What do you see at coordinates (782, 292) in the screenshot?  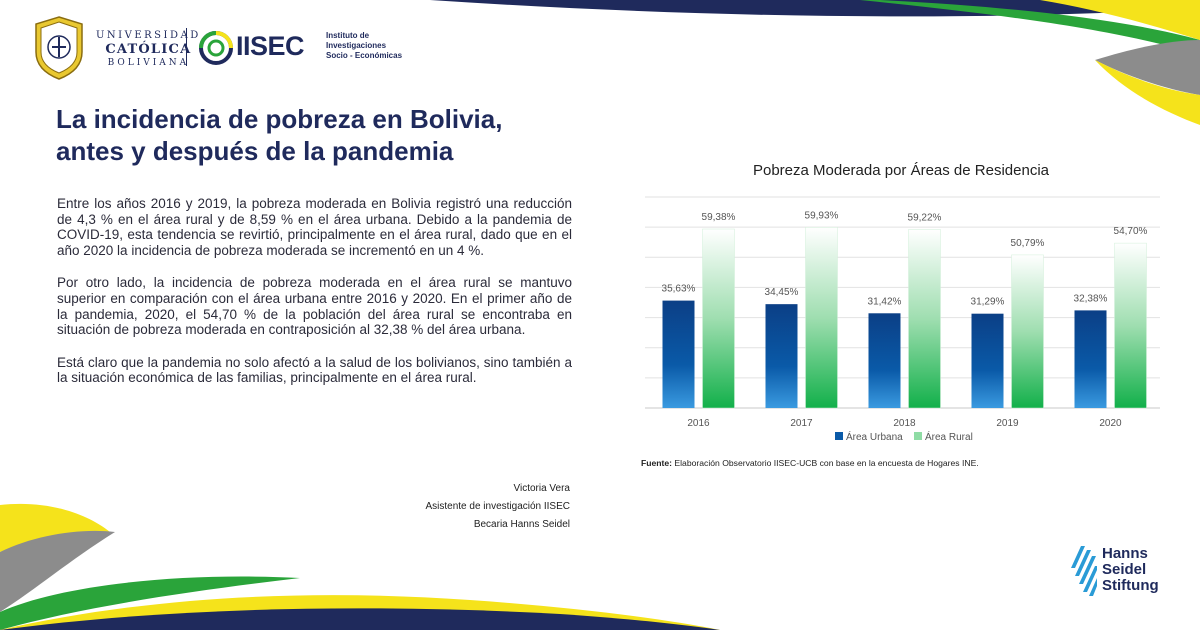 I see `data-label-urbana-2017: 34,45%` at bounding box center [782, 292].